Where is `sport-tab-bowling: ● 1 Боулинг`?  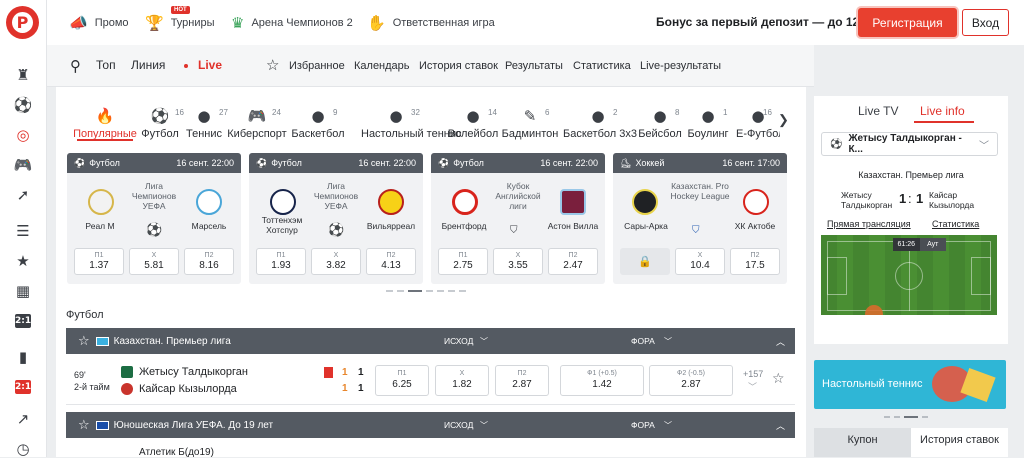
sport-tab-bowling: ● 1 Боулинг is located at coordinates (708, 124).